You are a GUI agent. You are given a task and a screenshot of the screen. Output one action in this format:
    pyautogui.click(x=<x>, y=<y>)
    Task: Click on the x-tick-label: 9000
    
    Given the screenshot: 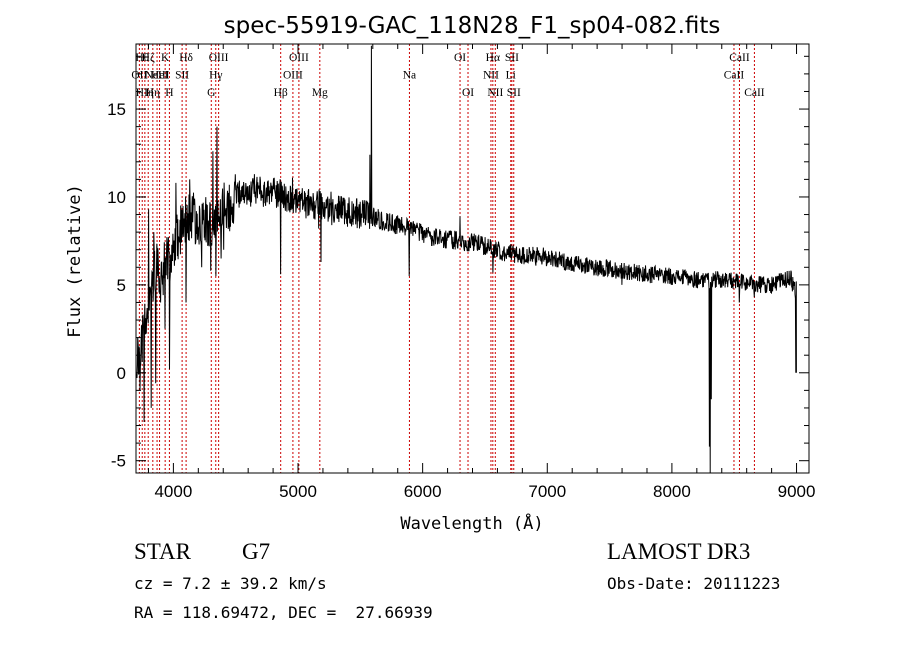 What is the action you would take?
    pyautogui.click(x=797, y=491)
    